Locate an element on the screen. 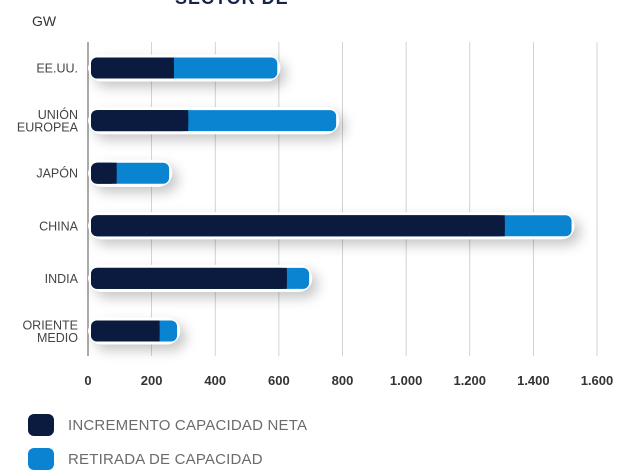 Image resolution: width=620 pixels, height=476 pixels. x-tick-label: 600 is located at coordinates (279, 380).